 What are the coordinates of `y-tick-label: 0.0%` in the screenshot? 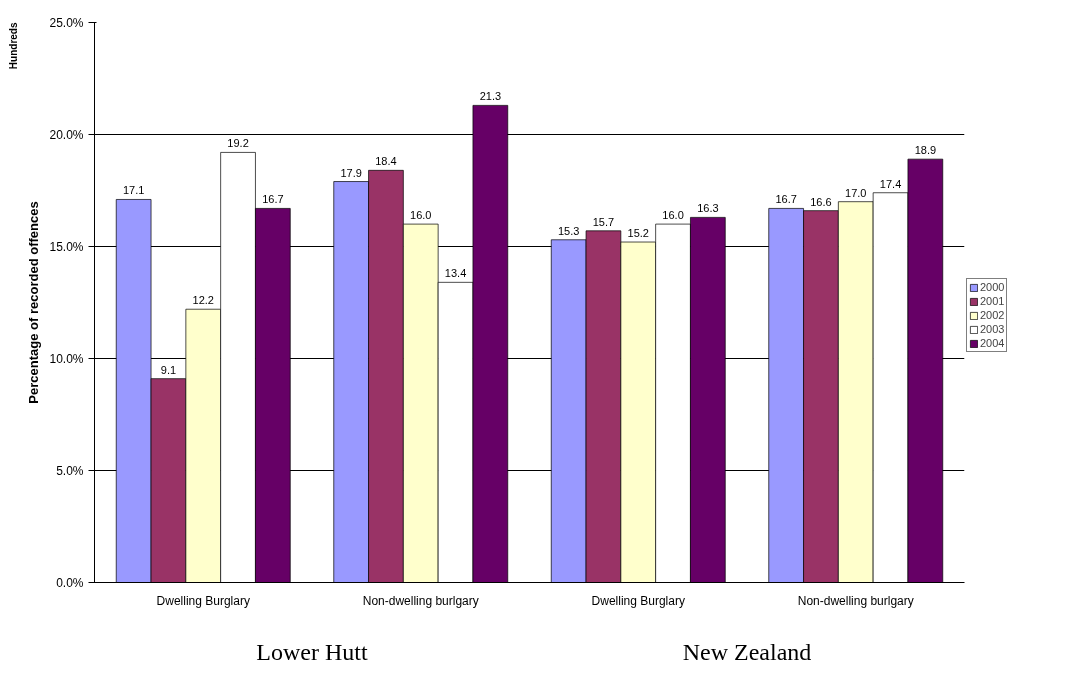 It's located at (70, 582).